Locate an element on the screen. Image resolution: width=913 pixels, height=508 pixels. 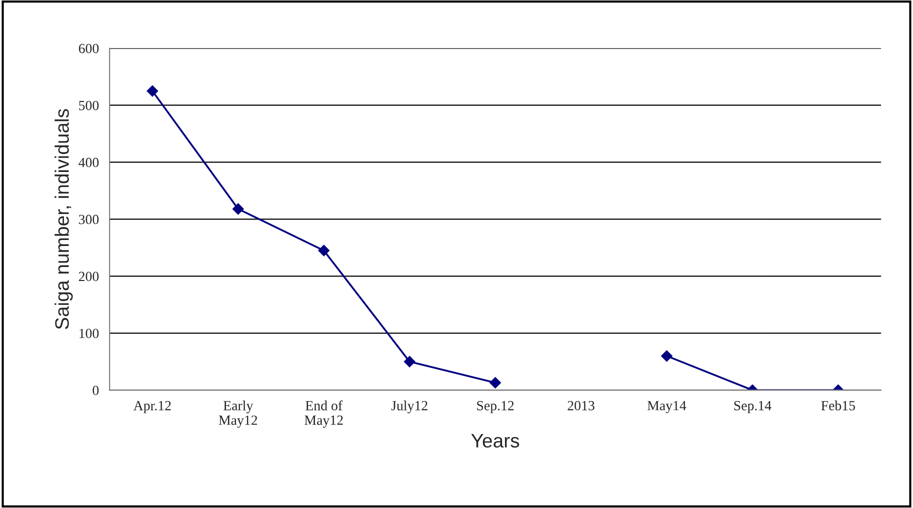
x-tick-label: End of May12 is located at coordinates (323, 414).